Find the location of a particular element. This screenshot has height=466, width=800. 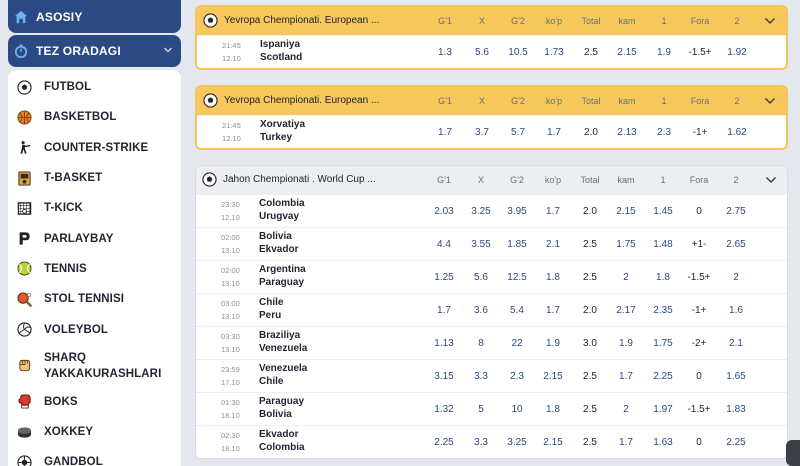

odd-cell: 22 is located at coordinates (517, 343).